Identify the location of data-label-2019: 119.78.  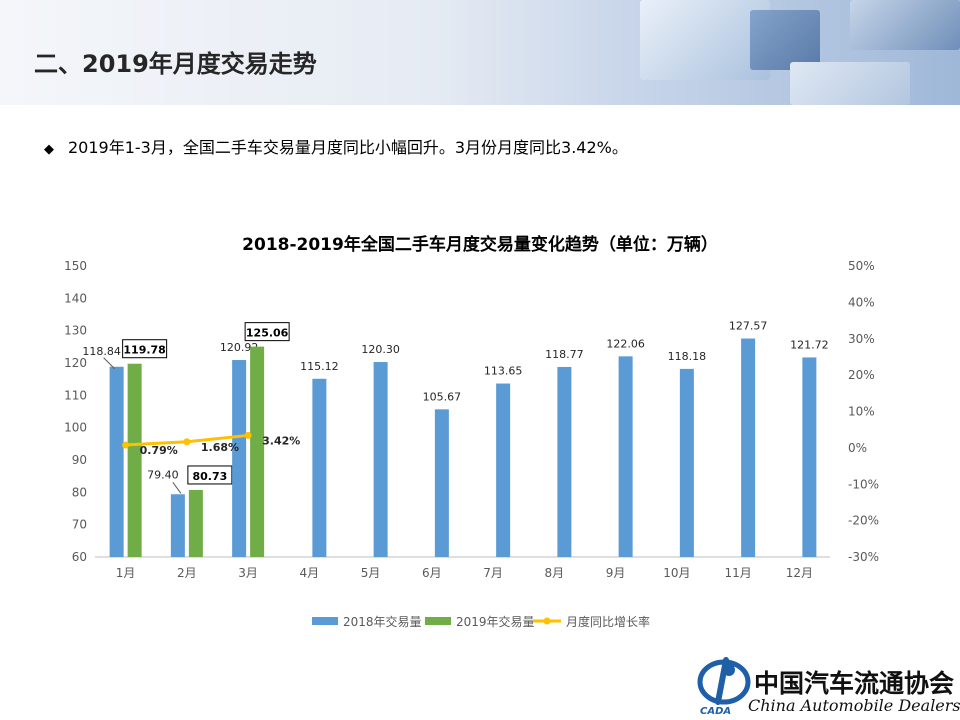
(144, 350).